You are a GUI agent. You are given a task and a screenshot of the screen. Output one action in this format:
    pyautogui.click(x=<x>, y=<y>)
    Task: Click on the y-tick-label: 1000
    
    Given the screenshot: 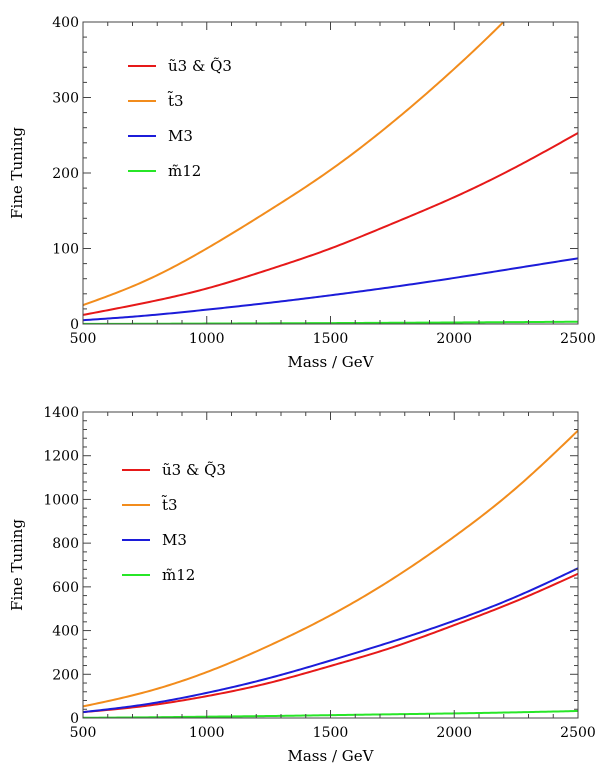 What is the action you would take?
    pyautogui.click(x=61, y=500)
    